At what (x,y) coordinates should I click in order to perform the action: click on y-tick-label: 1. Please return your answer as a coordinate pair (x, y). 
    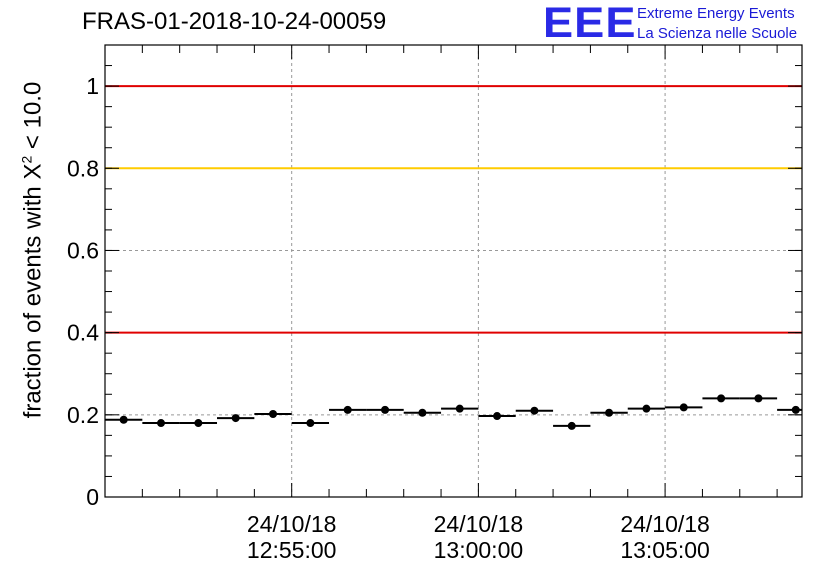
    Looking at the image, I should click on (92, 86).